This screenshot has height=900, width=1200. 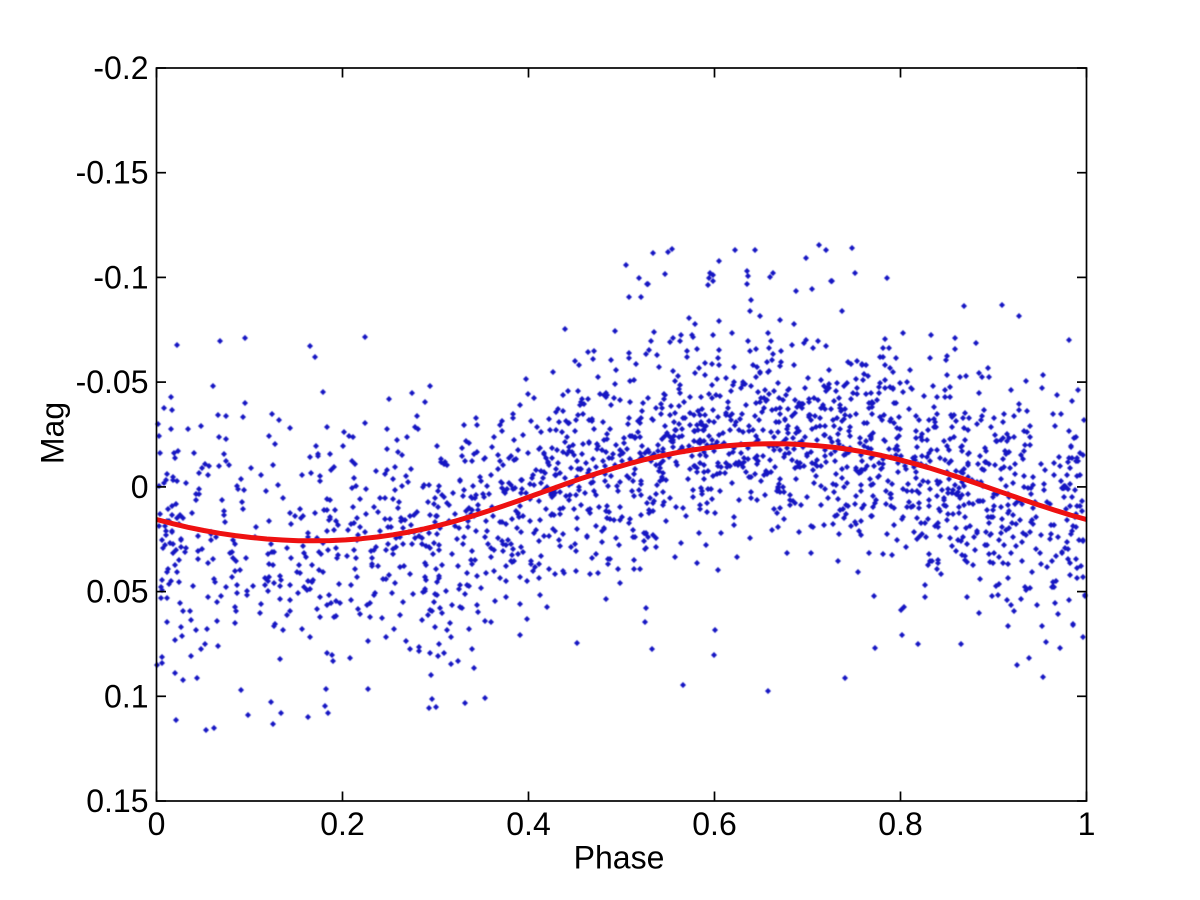 What do you see at coordinates (528, 824) in the screenshot?
I see `svg-text: 0.4` at bounding box center [528, 824].